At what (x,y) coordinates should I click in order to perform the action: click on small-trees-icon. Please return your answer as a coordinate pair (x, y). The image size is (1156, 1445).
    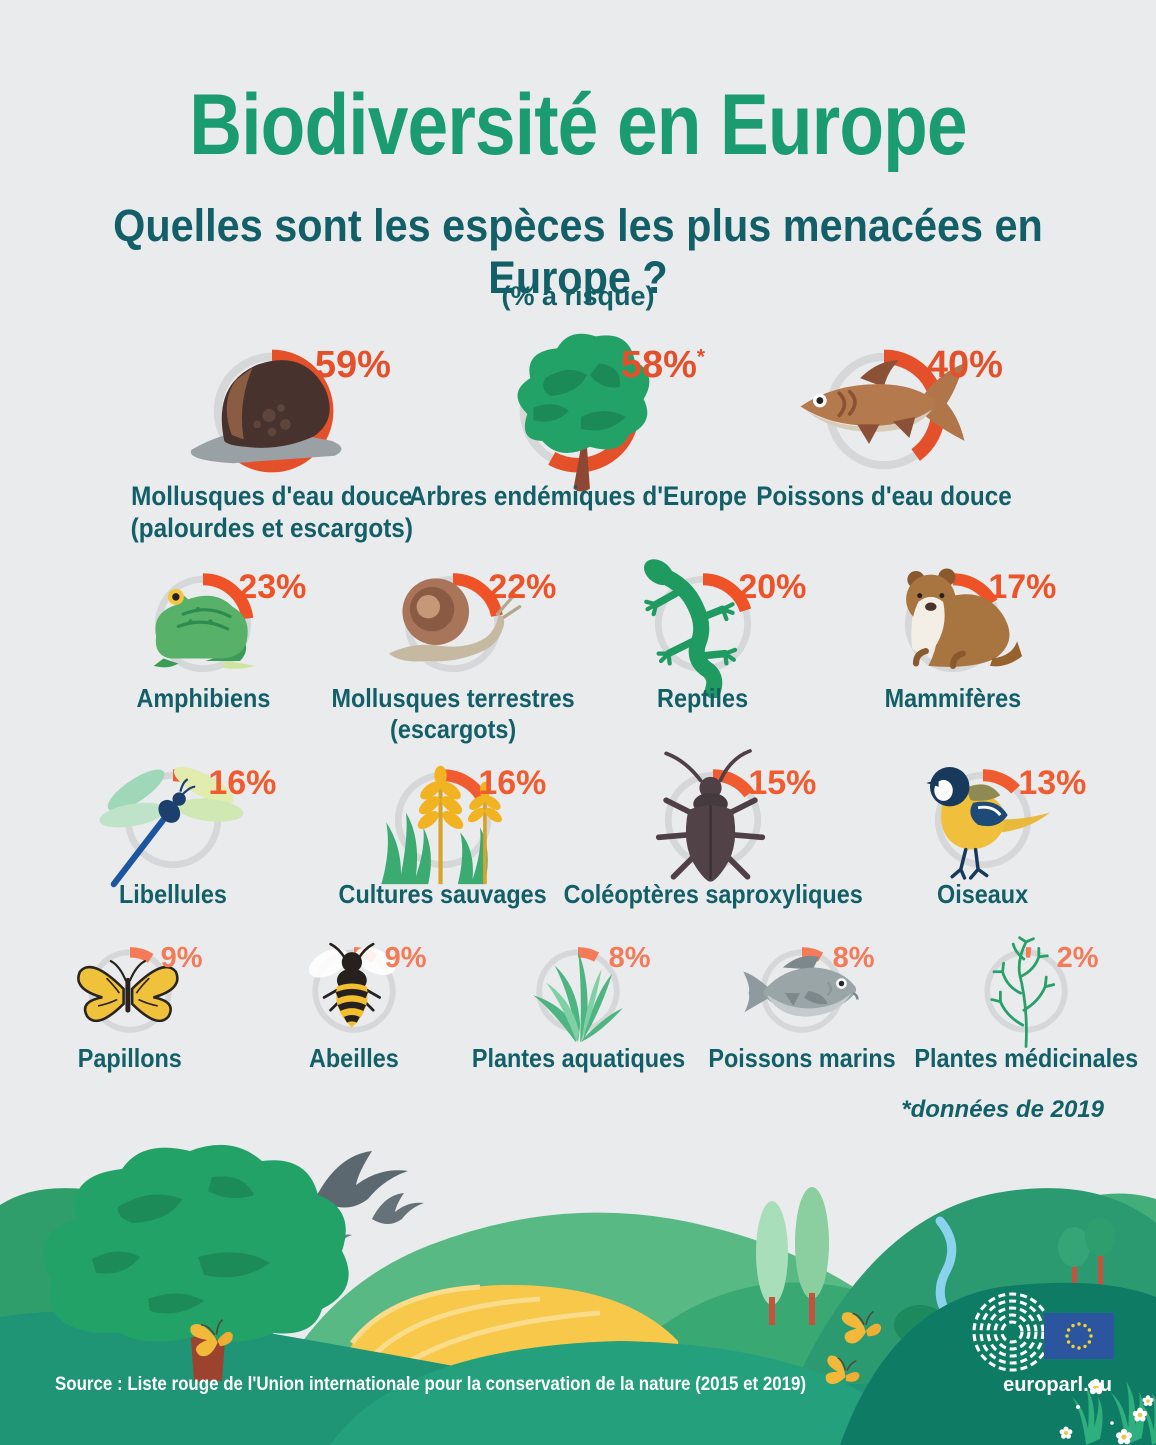
    Looking at the image, I should click on (1086, 1260).